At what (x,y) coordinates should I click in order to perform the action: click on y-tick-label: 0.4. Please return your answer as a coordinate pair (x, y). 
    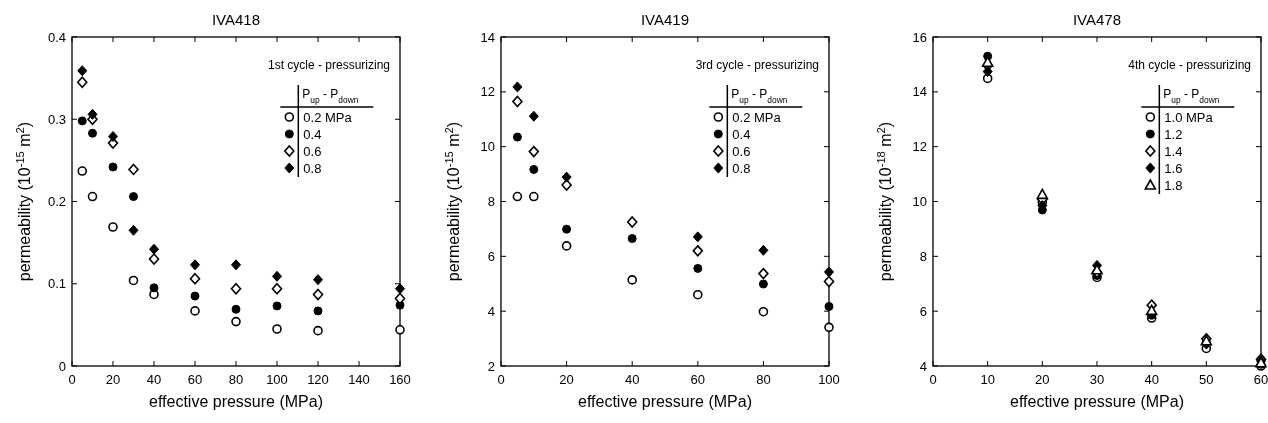
    Looking at the image, I should click on (56, 37).